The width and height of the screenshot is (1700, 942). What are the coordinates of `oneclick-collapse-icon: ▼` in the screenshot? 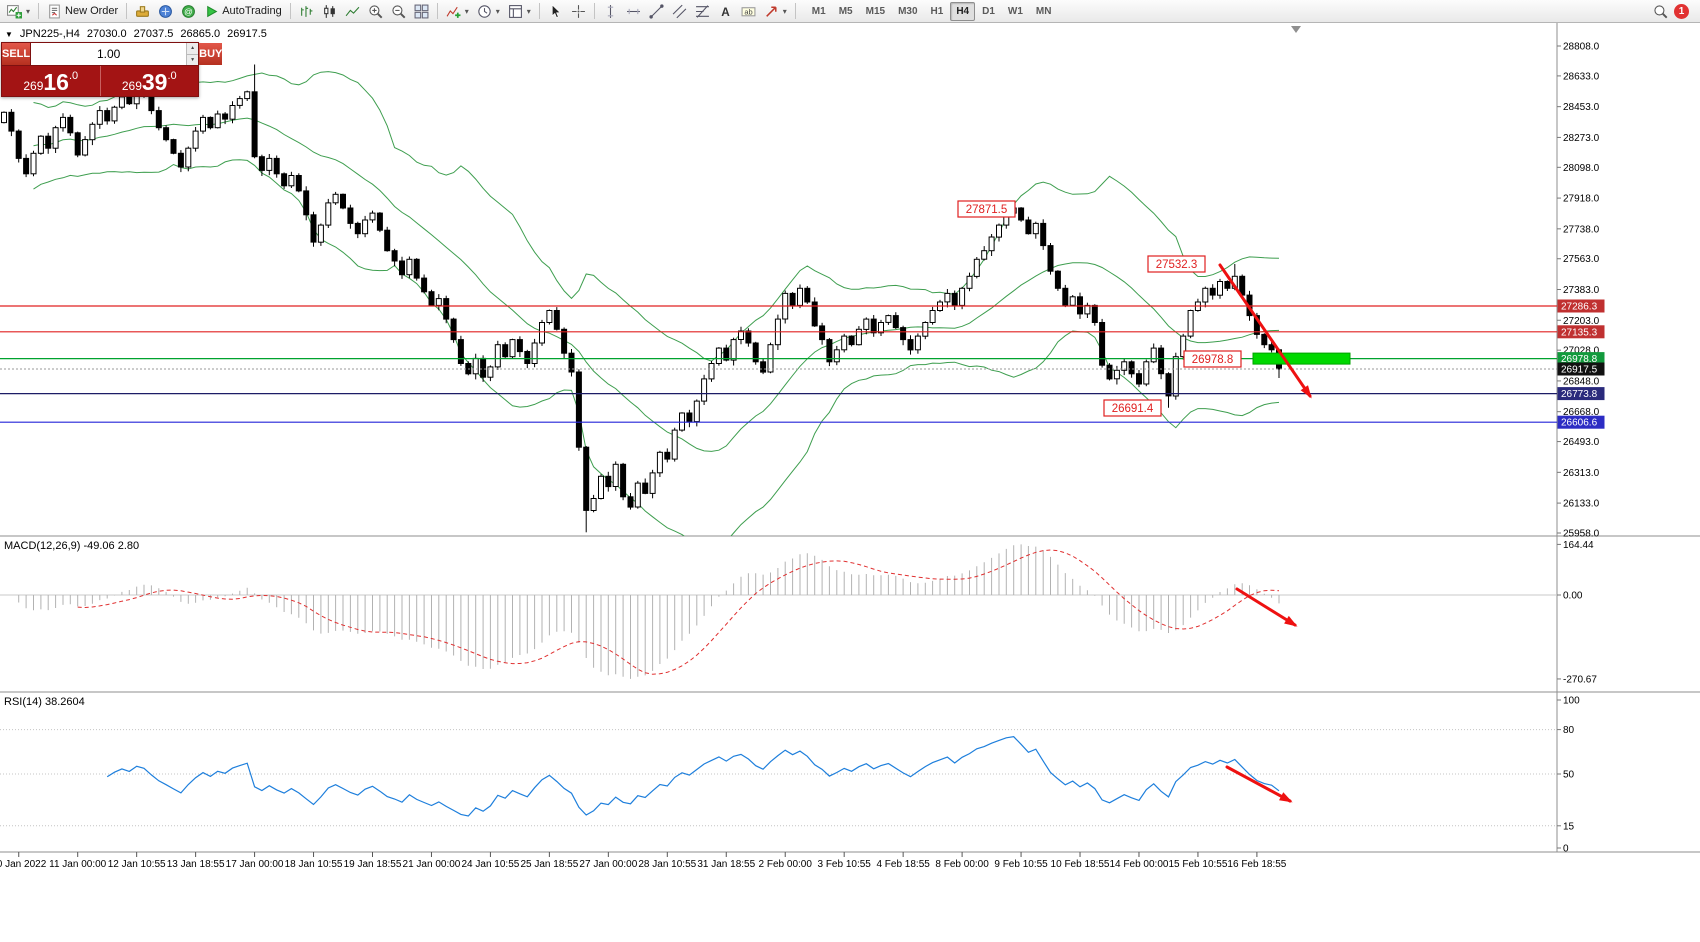 It's located at (9, 34).